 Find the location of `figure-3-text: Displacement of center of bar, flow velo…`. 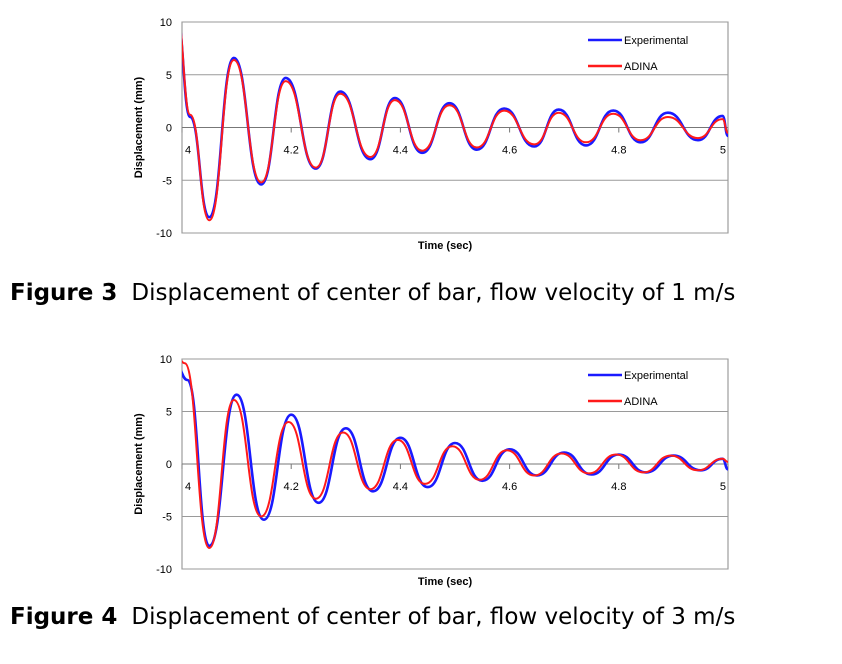

figure-3-text: Displacement of center of bar, flow velo… is located at coordinates (433, 293).